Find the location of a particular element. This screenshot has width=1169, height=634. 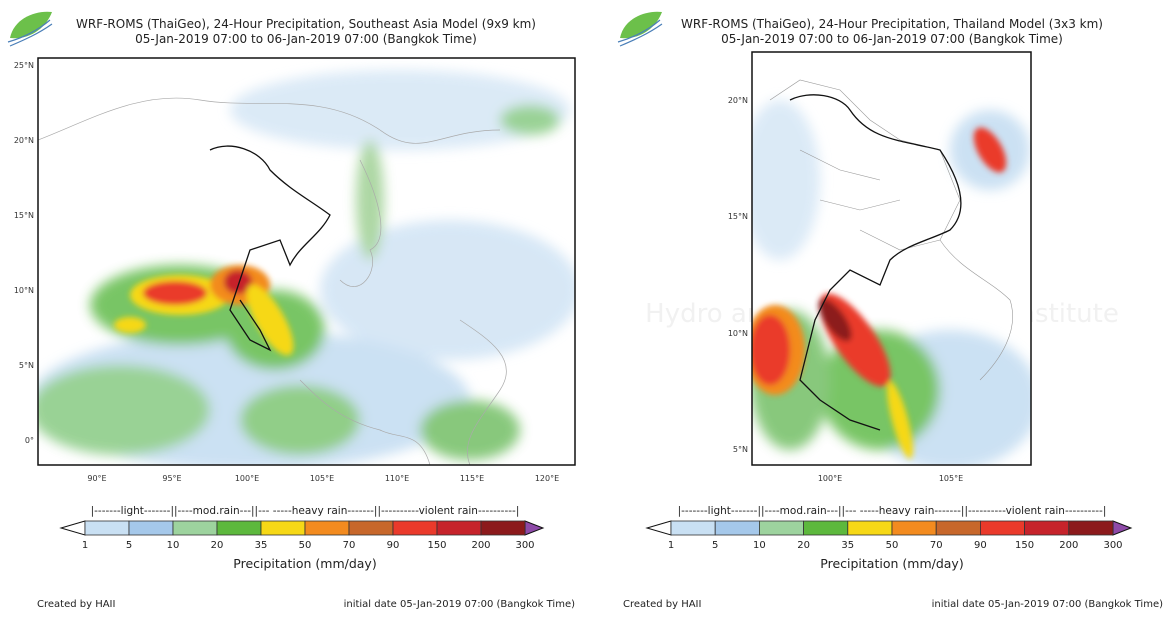

latitude-tick-label: 0° is located at coordinates (29, 440).